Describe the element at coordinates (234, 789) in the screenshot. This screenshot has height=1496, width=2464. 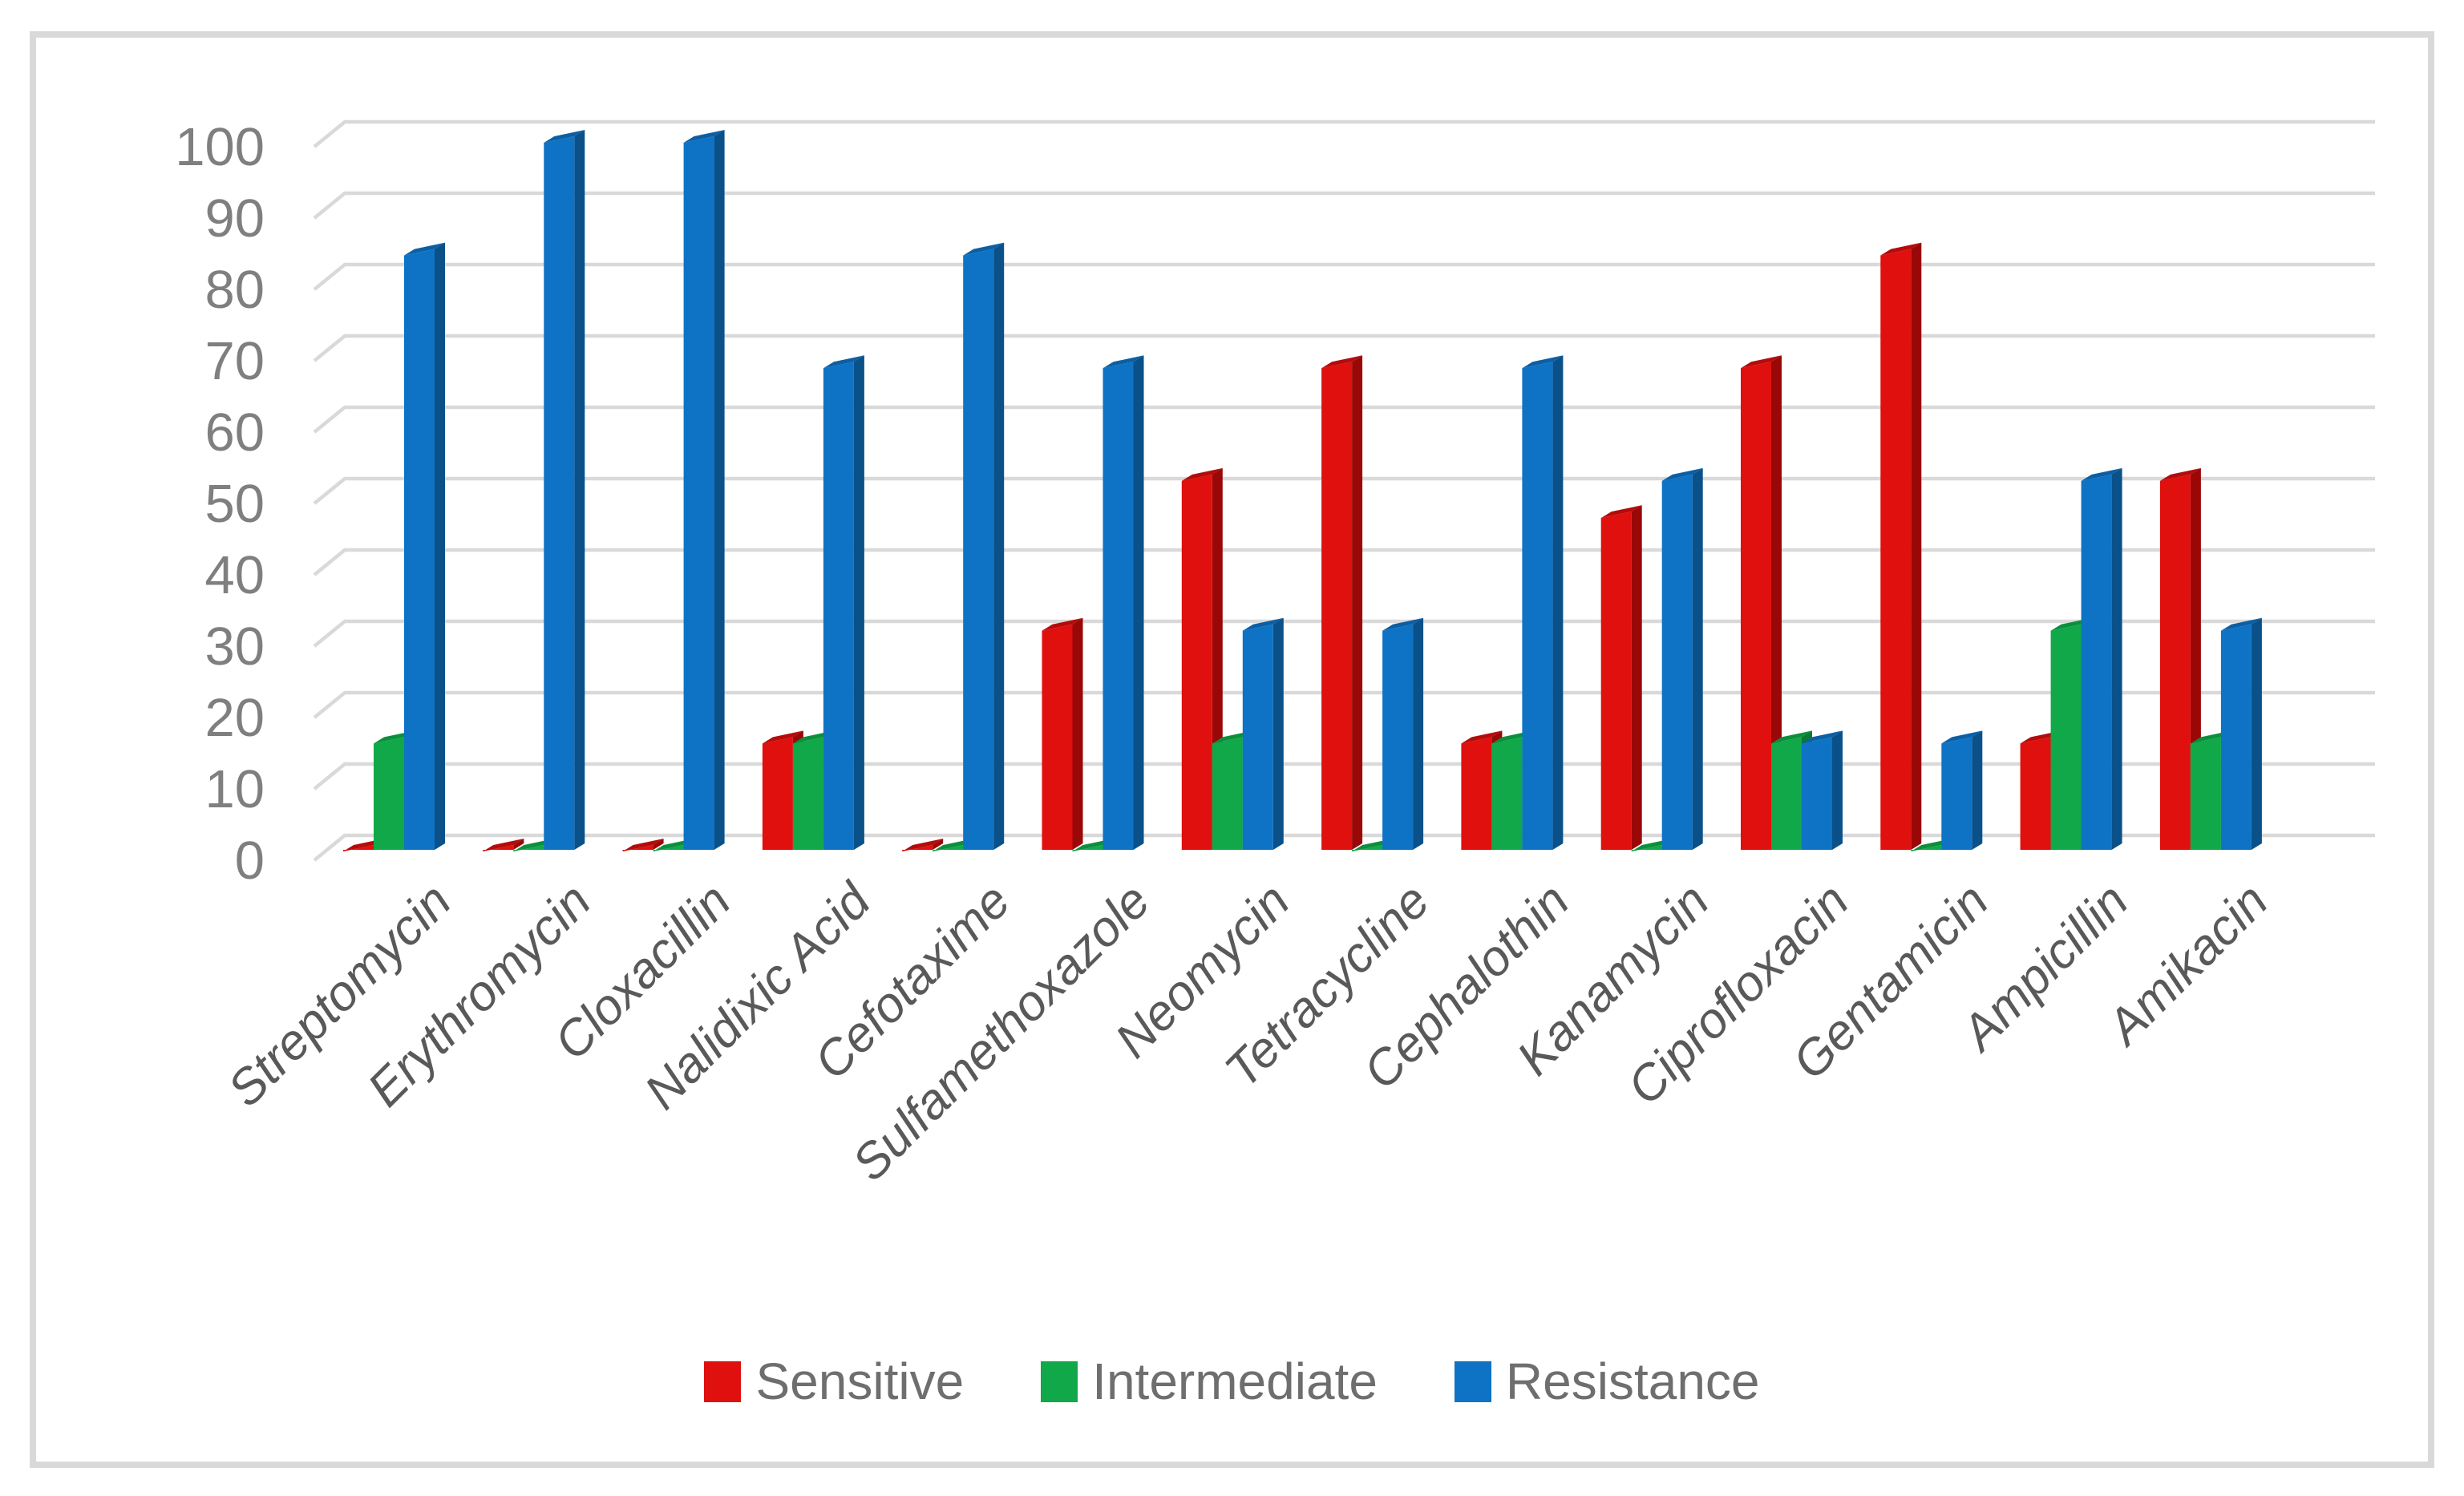
I see `y-tick-label: 10` at that location.